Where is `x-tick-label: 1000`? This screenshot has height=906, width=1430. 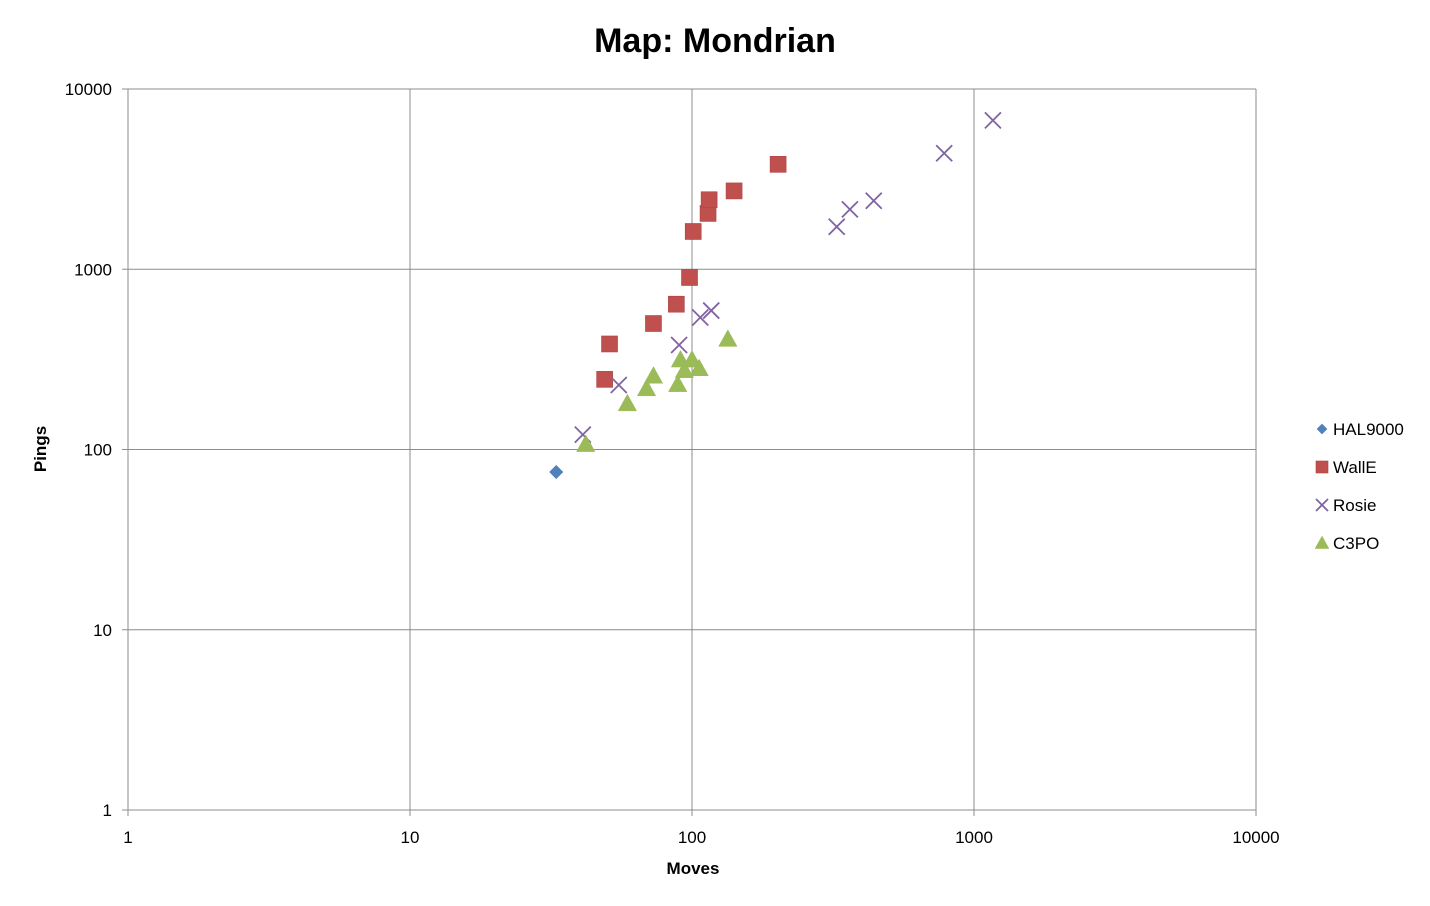
x-tick-label: 1000 is located at coordinates (974, 837).